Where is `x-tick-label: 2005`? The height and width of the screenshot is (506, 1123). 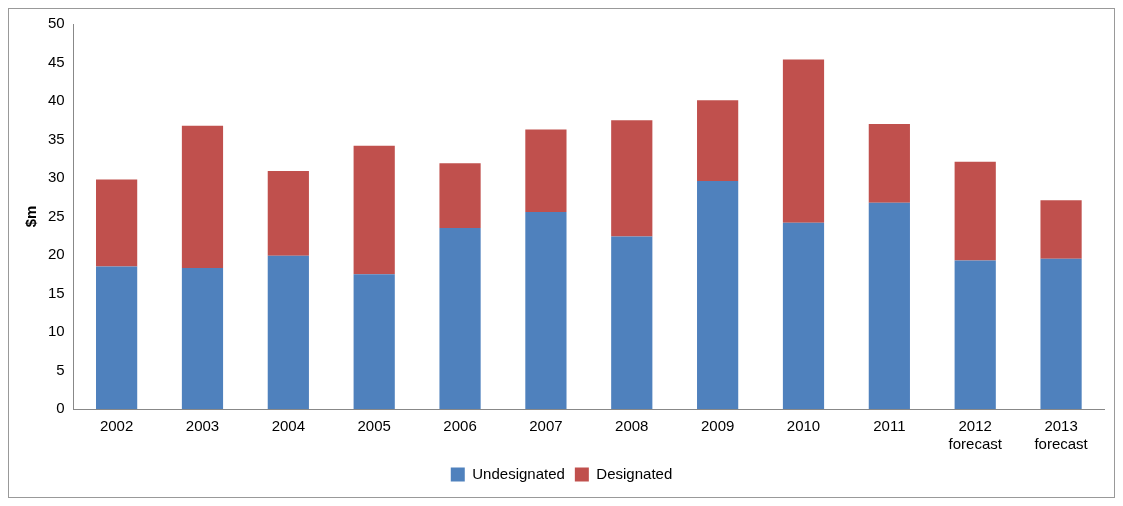
x-tick-label: 2005 is located at coordinates (374, 426).